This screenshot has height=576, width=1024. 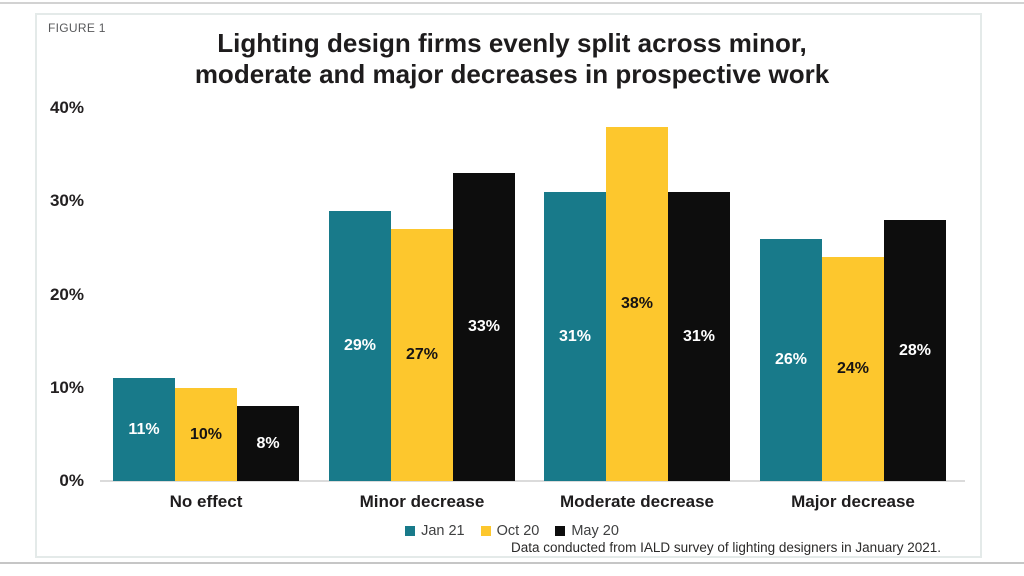 What do you see at coordinates (512, 3) in the screenshot?
I see `top-divider` at bounding box center [512, 3].